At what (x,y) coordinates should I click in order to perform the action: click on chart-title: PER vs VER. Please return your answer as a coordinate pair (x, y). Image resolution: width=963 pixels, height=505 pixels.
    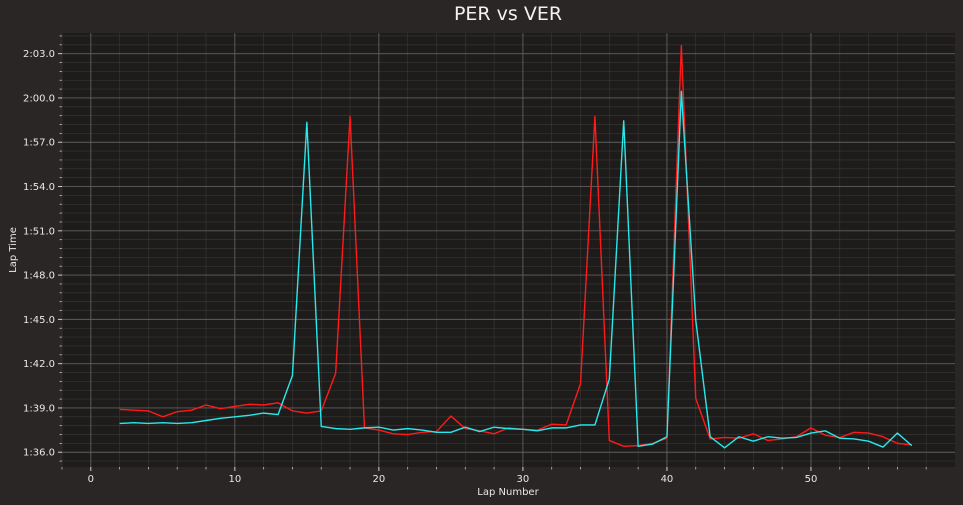
    Looking at the image, I should click on (508, 14).